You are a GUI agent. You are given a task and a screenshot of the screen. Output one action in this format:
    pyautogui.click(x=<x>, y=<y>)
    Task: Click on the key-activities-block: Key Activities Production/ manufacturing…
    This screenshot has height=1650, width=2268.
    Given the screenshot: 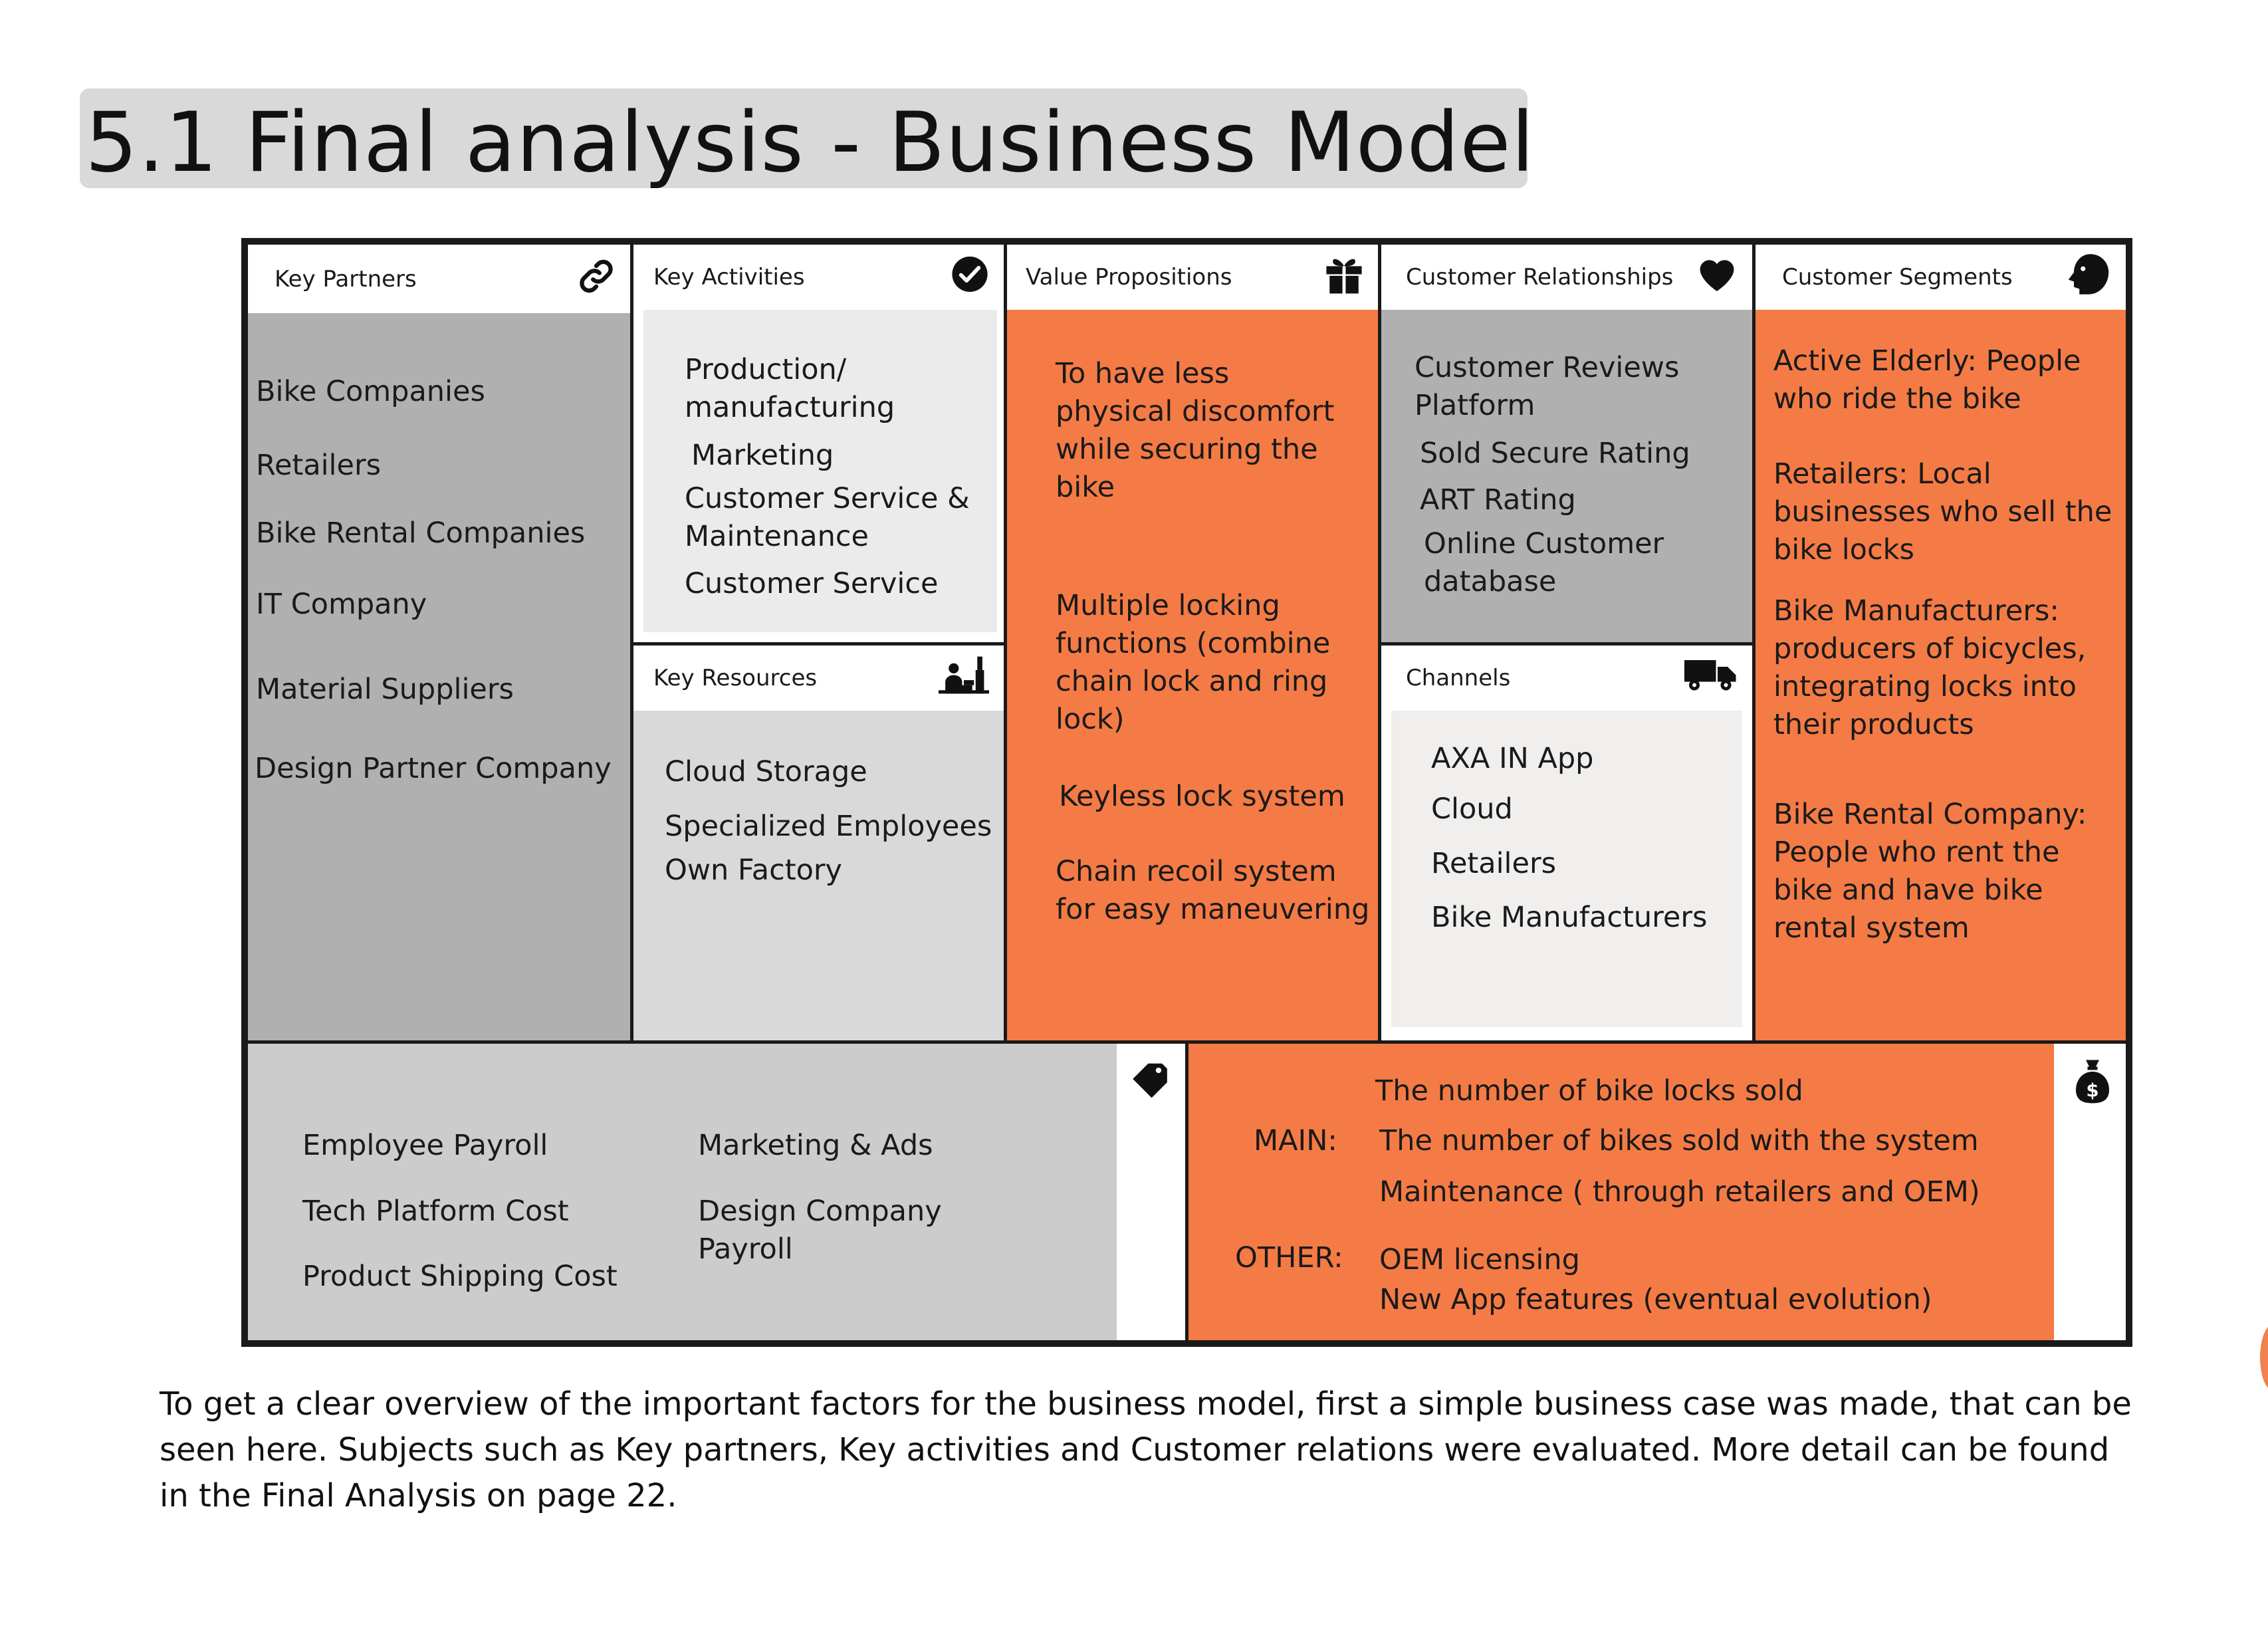 What is the action you would take?
    pyautogui.click(x=818, y=443)
    